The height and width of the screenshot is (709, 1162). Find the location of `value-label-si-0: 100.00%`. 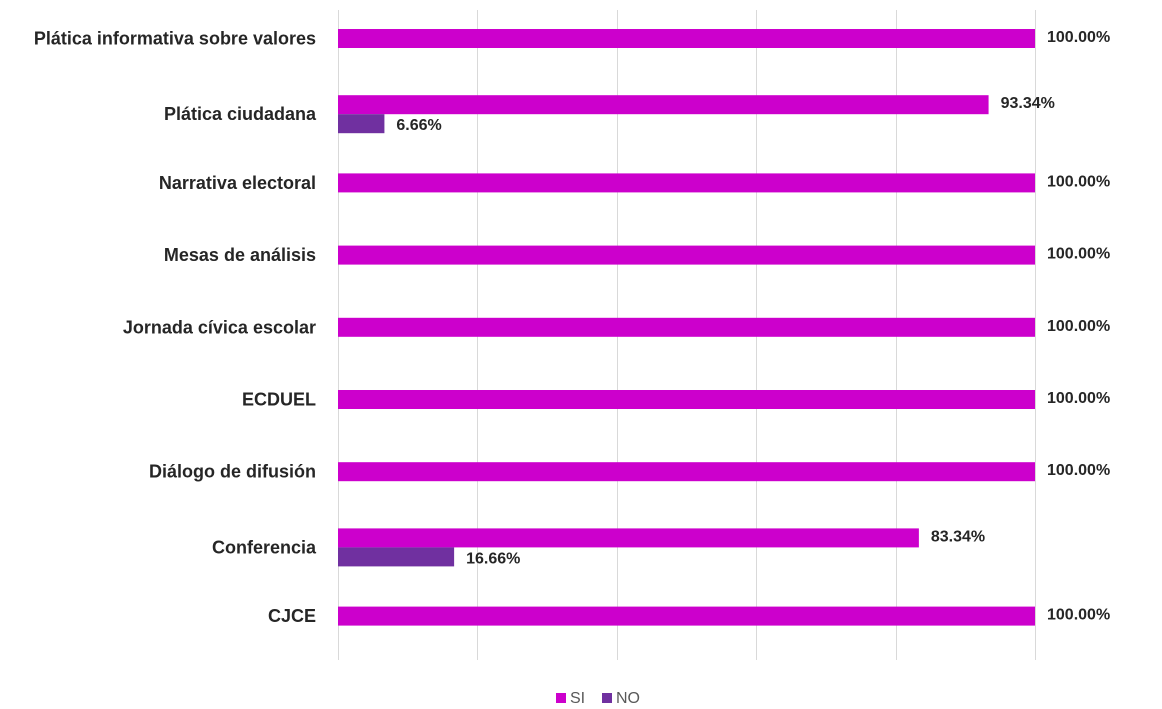

value-label-si-0: 100.00% is located at coordinates (1078, 37).